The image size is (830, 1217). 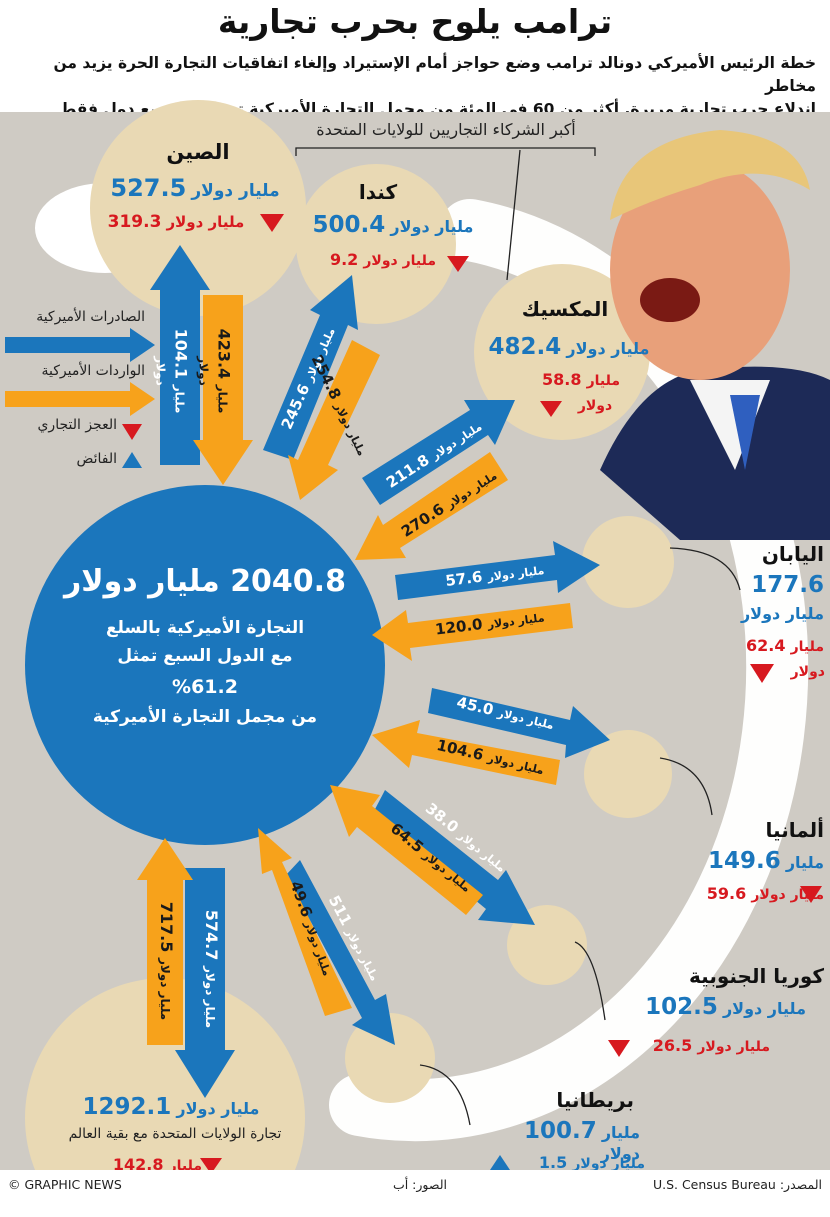 I want to click on mexico-name: المكسيك, so click(x=565, y=309).